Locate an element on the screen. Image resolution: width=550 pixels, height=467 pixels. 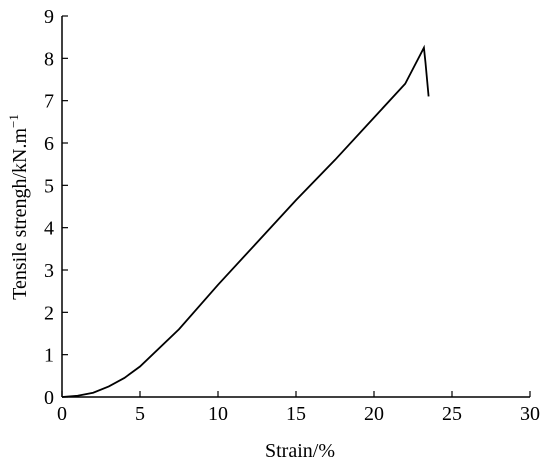
x-tick-label: 0 is located at coordinates (62, 414).